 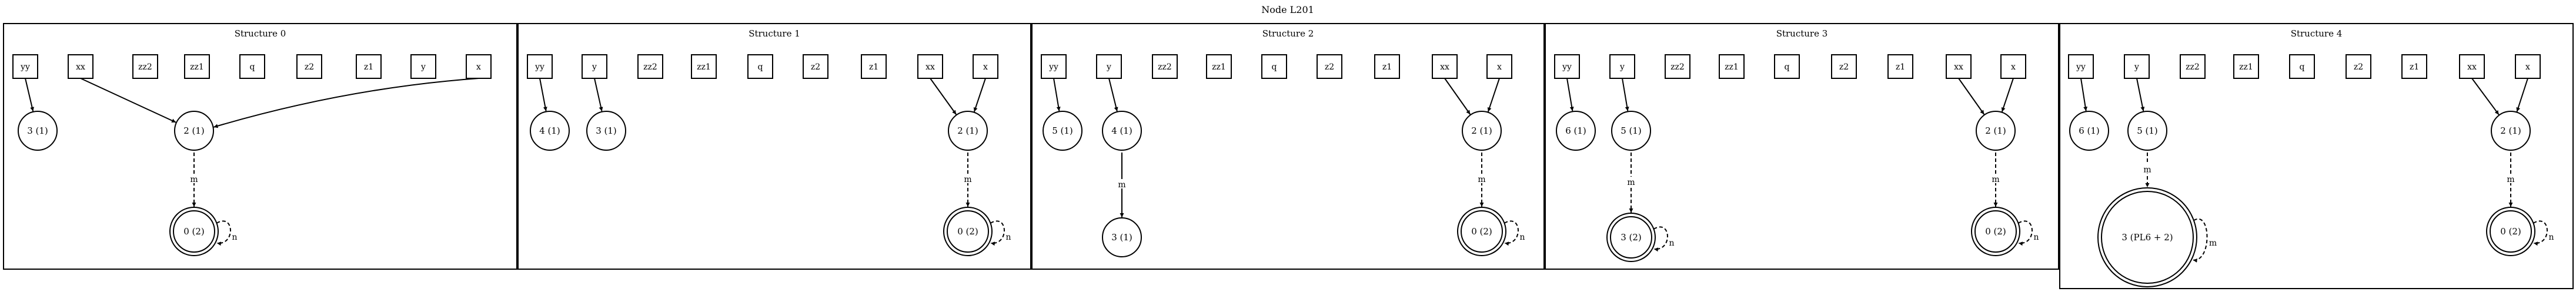 I want to click on var-label-z2: z2, so click(x=309, y=67).